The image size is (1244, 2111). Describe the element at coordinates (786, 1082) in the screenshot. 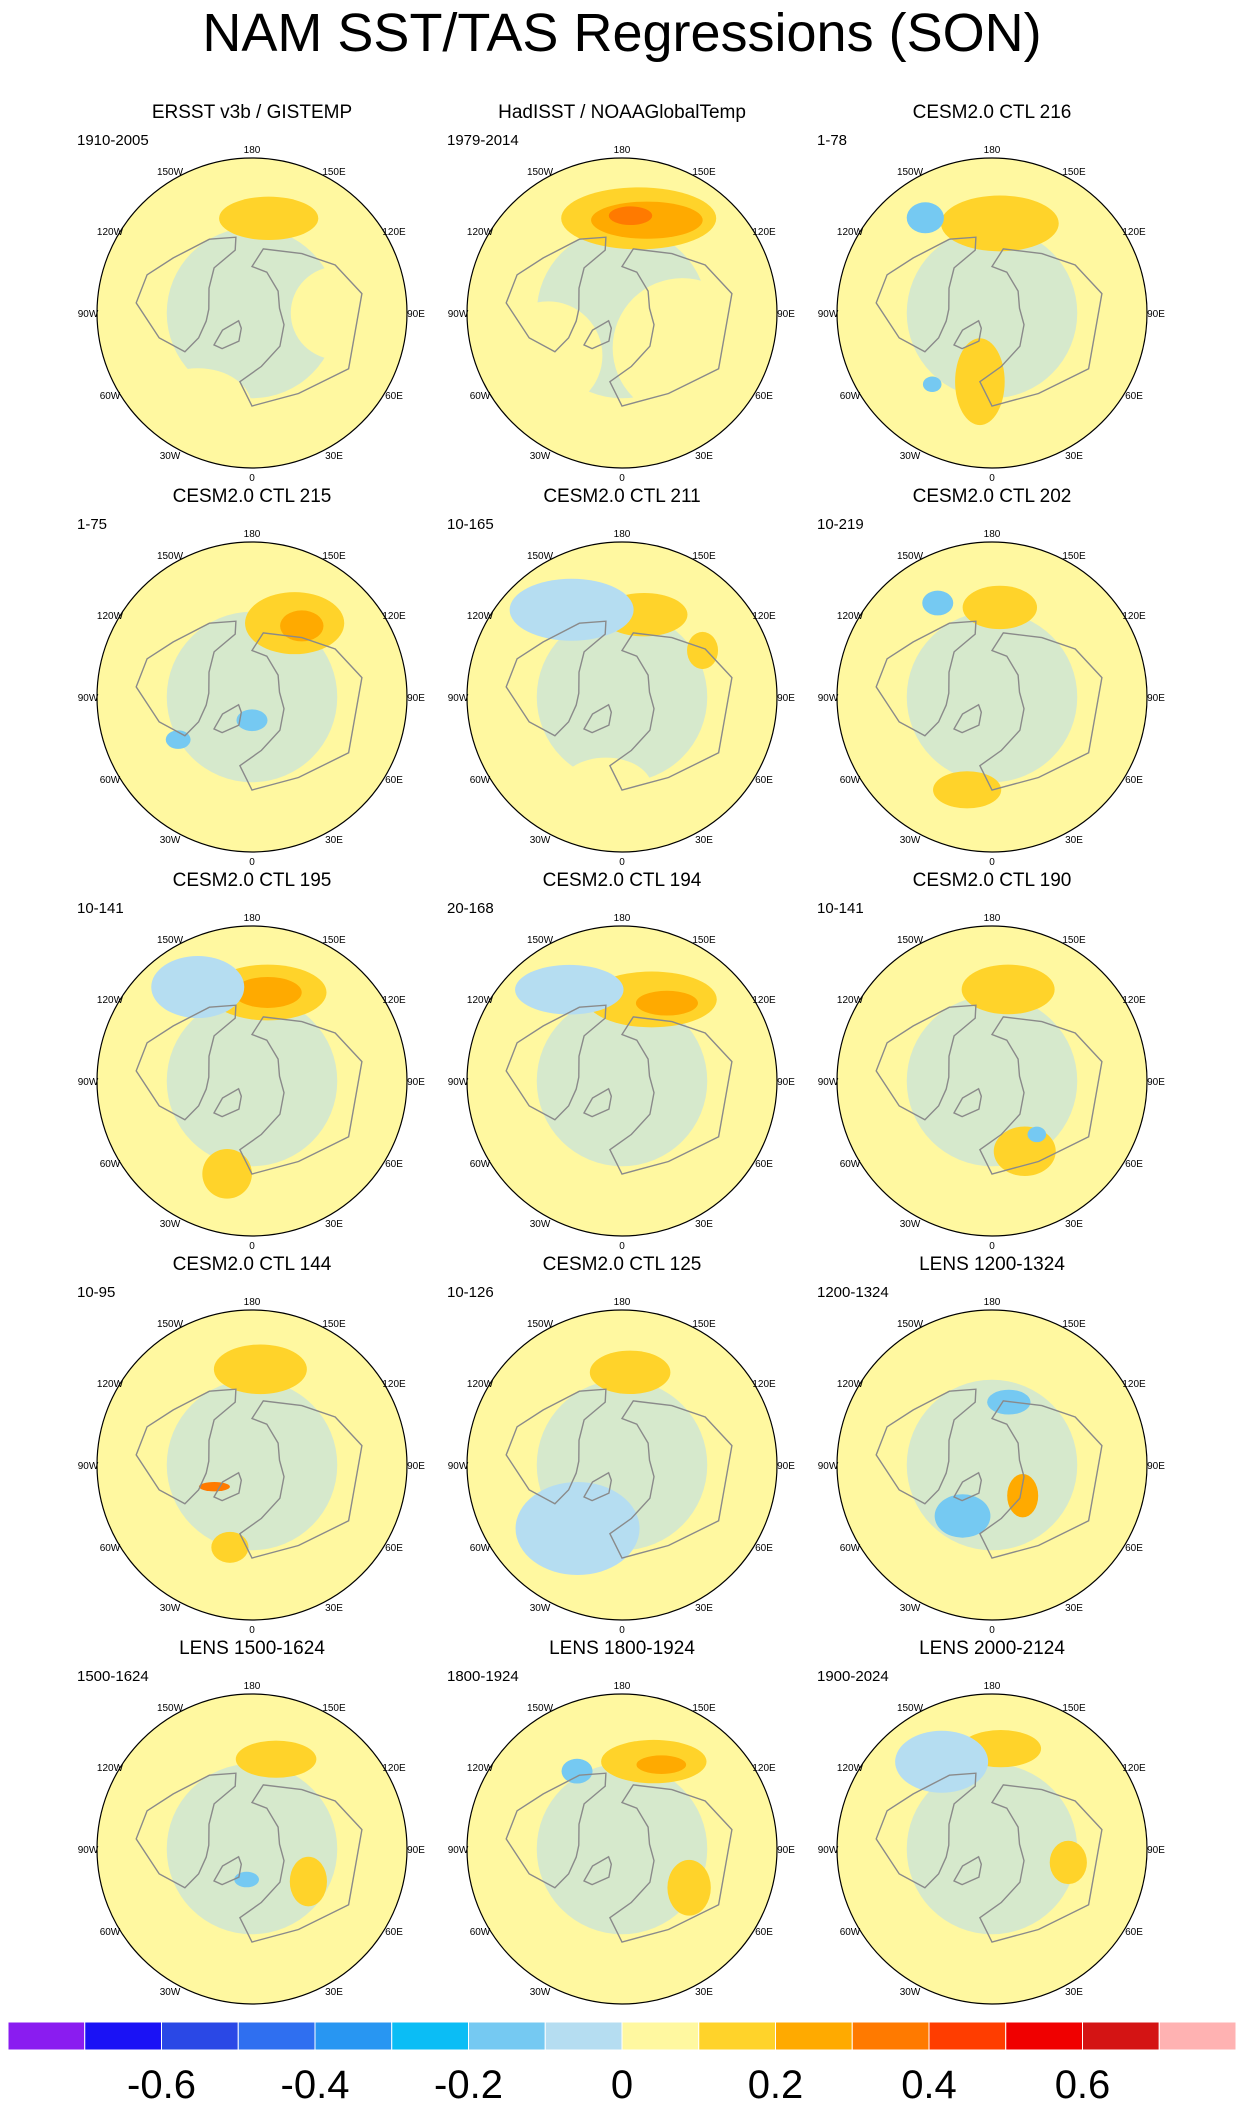

I see `longitude-label: 90E` at that location.